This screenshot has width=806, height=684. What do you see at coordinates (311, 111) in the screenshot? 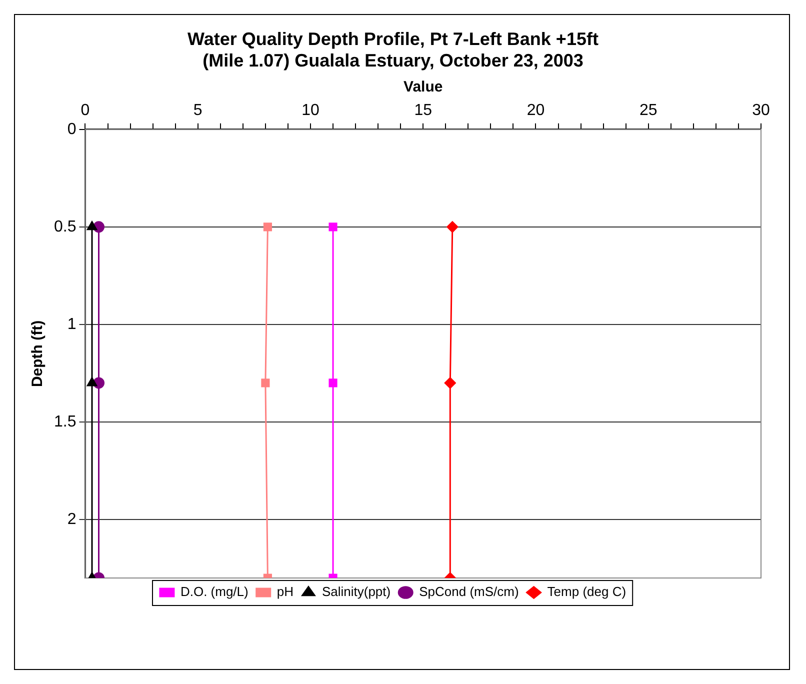
I see `x-tick-label: 10` at bounding box center [311, 111].